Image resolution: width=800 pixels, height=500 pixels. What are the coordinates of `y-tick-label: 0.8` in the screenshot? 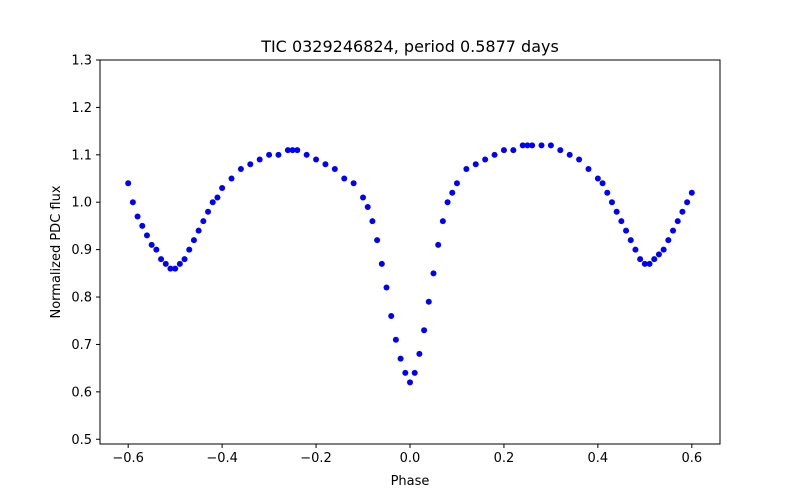 It's located at (81, 298).